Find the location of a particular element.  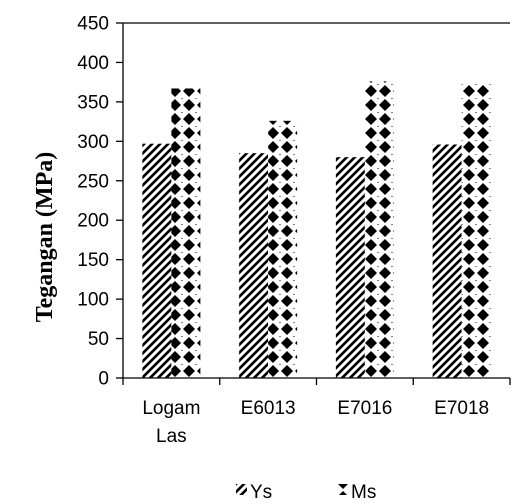

legend-label-ys: Ys is located at coordinates (261, 492).